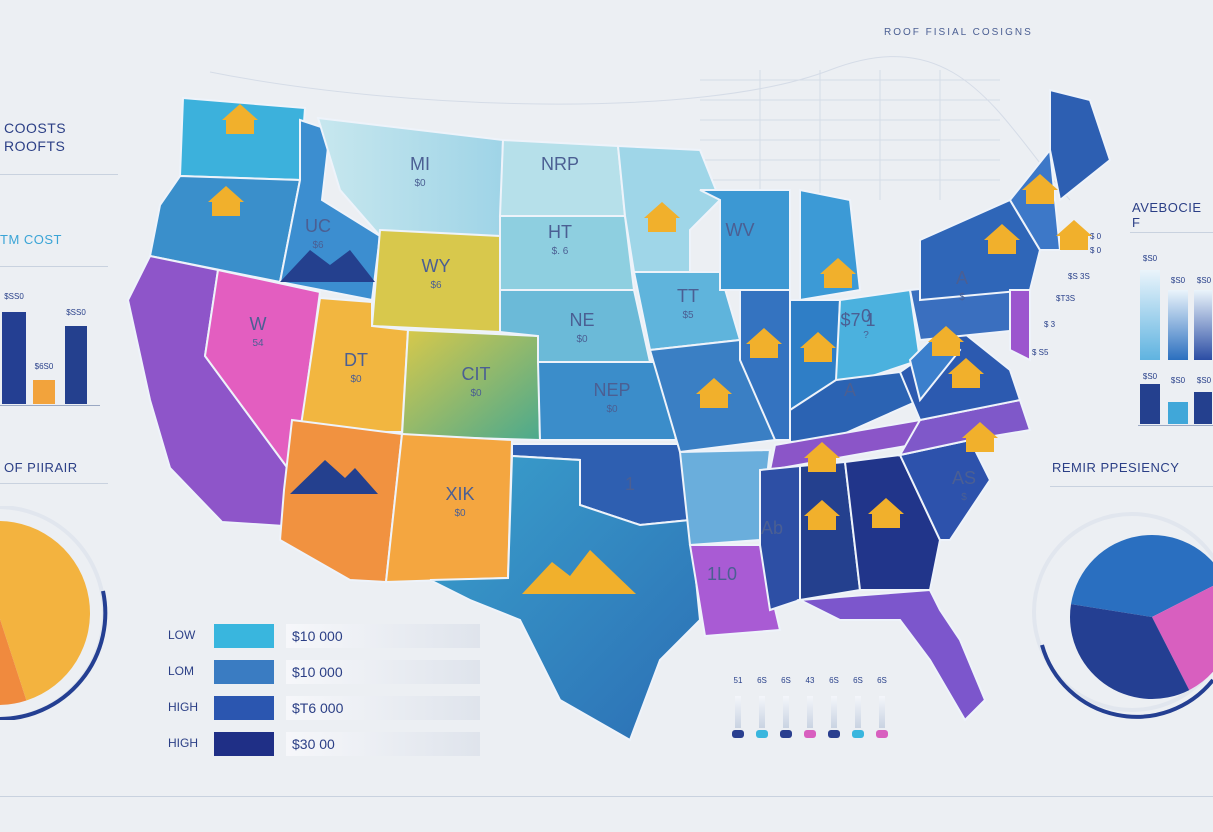 The height and width of the screenshot is (832, 1213). Describe the element at coordinates (866, 335) in the screenshot. I see `state-cost-label: ?` at that location.